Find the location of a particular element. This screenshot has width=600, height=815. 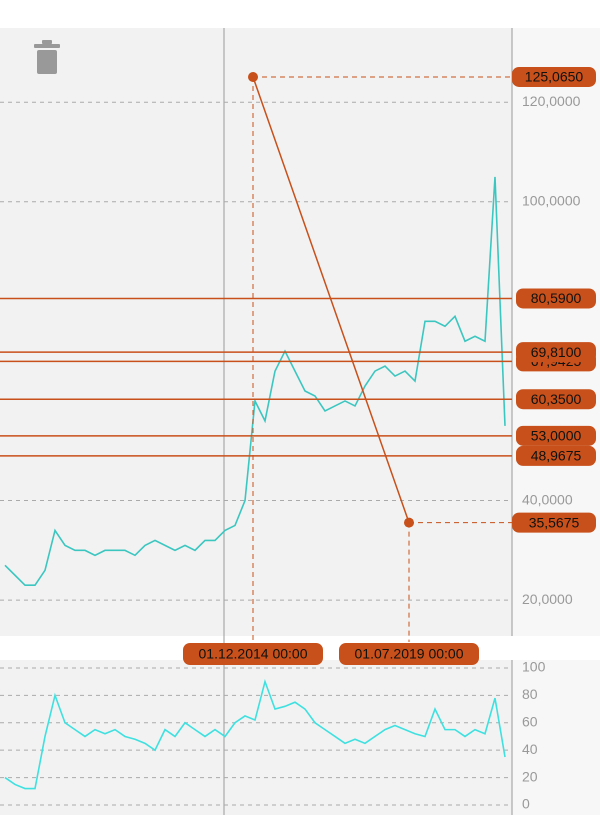

y-tick-label: 80 is located at coordinates (530, 694).